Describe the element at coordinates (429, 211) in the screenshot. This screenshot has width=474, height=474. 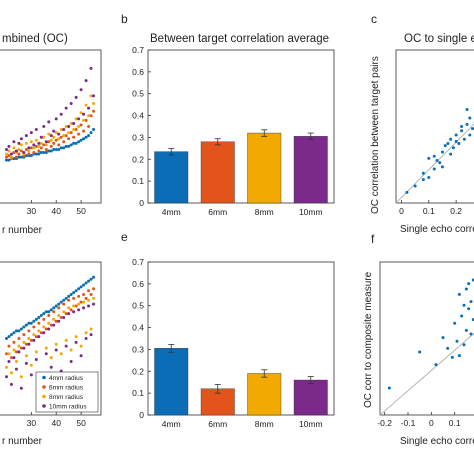
I see `x-tick-label: 0.1` at that location.